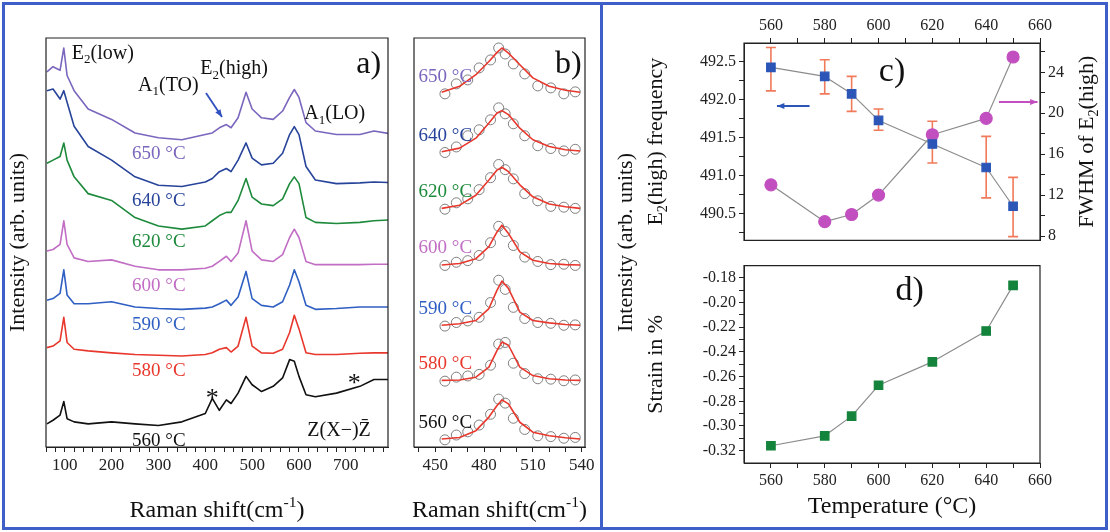  What do you see at coordinates (1056, 71) in the screenshot?
I see `y2-tick-label: 24` at bounding box center [1056, 71].